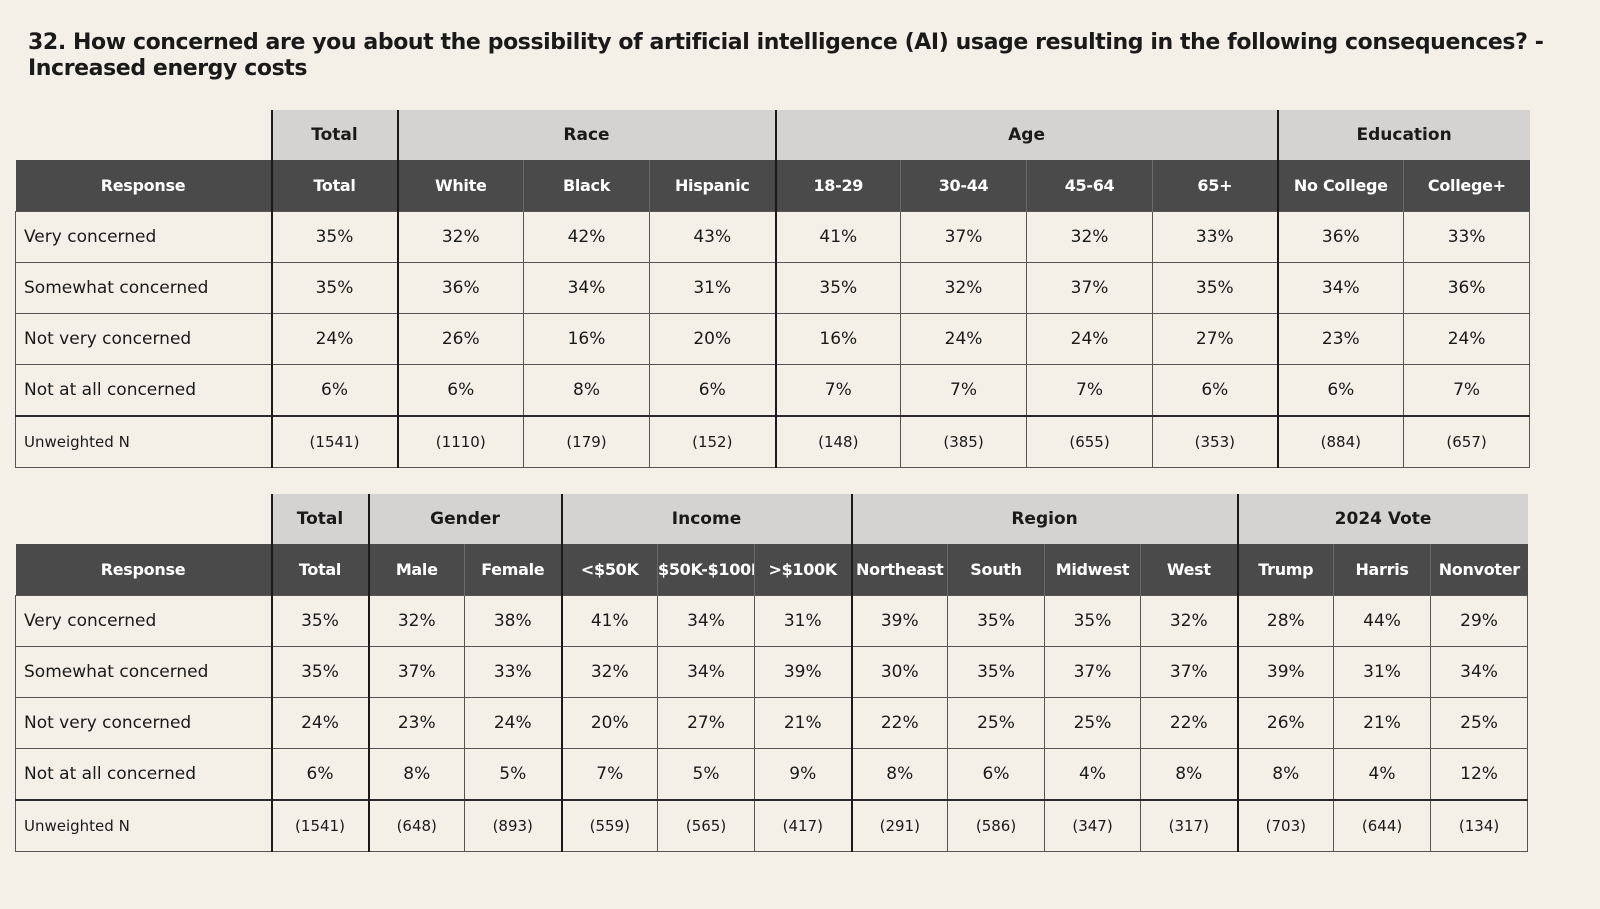  Describe the element at coordinates (1189, 825) in the screenshot. I see `table-cell: (317)` at that location.